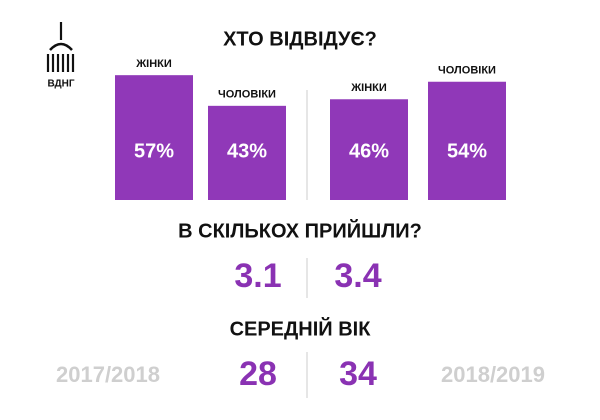  Describe the element at coordinates (154, 151) in the screenshot. I see `value-label: 57%` at that location.